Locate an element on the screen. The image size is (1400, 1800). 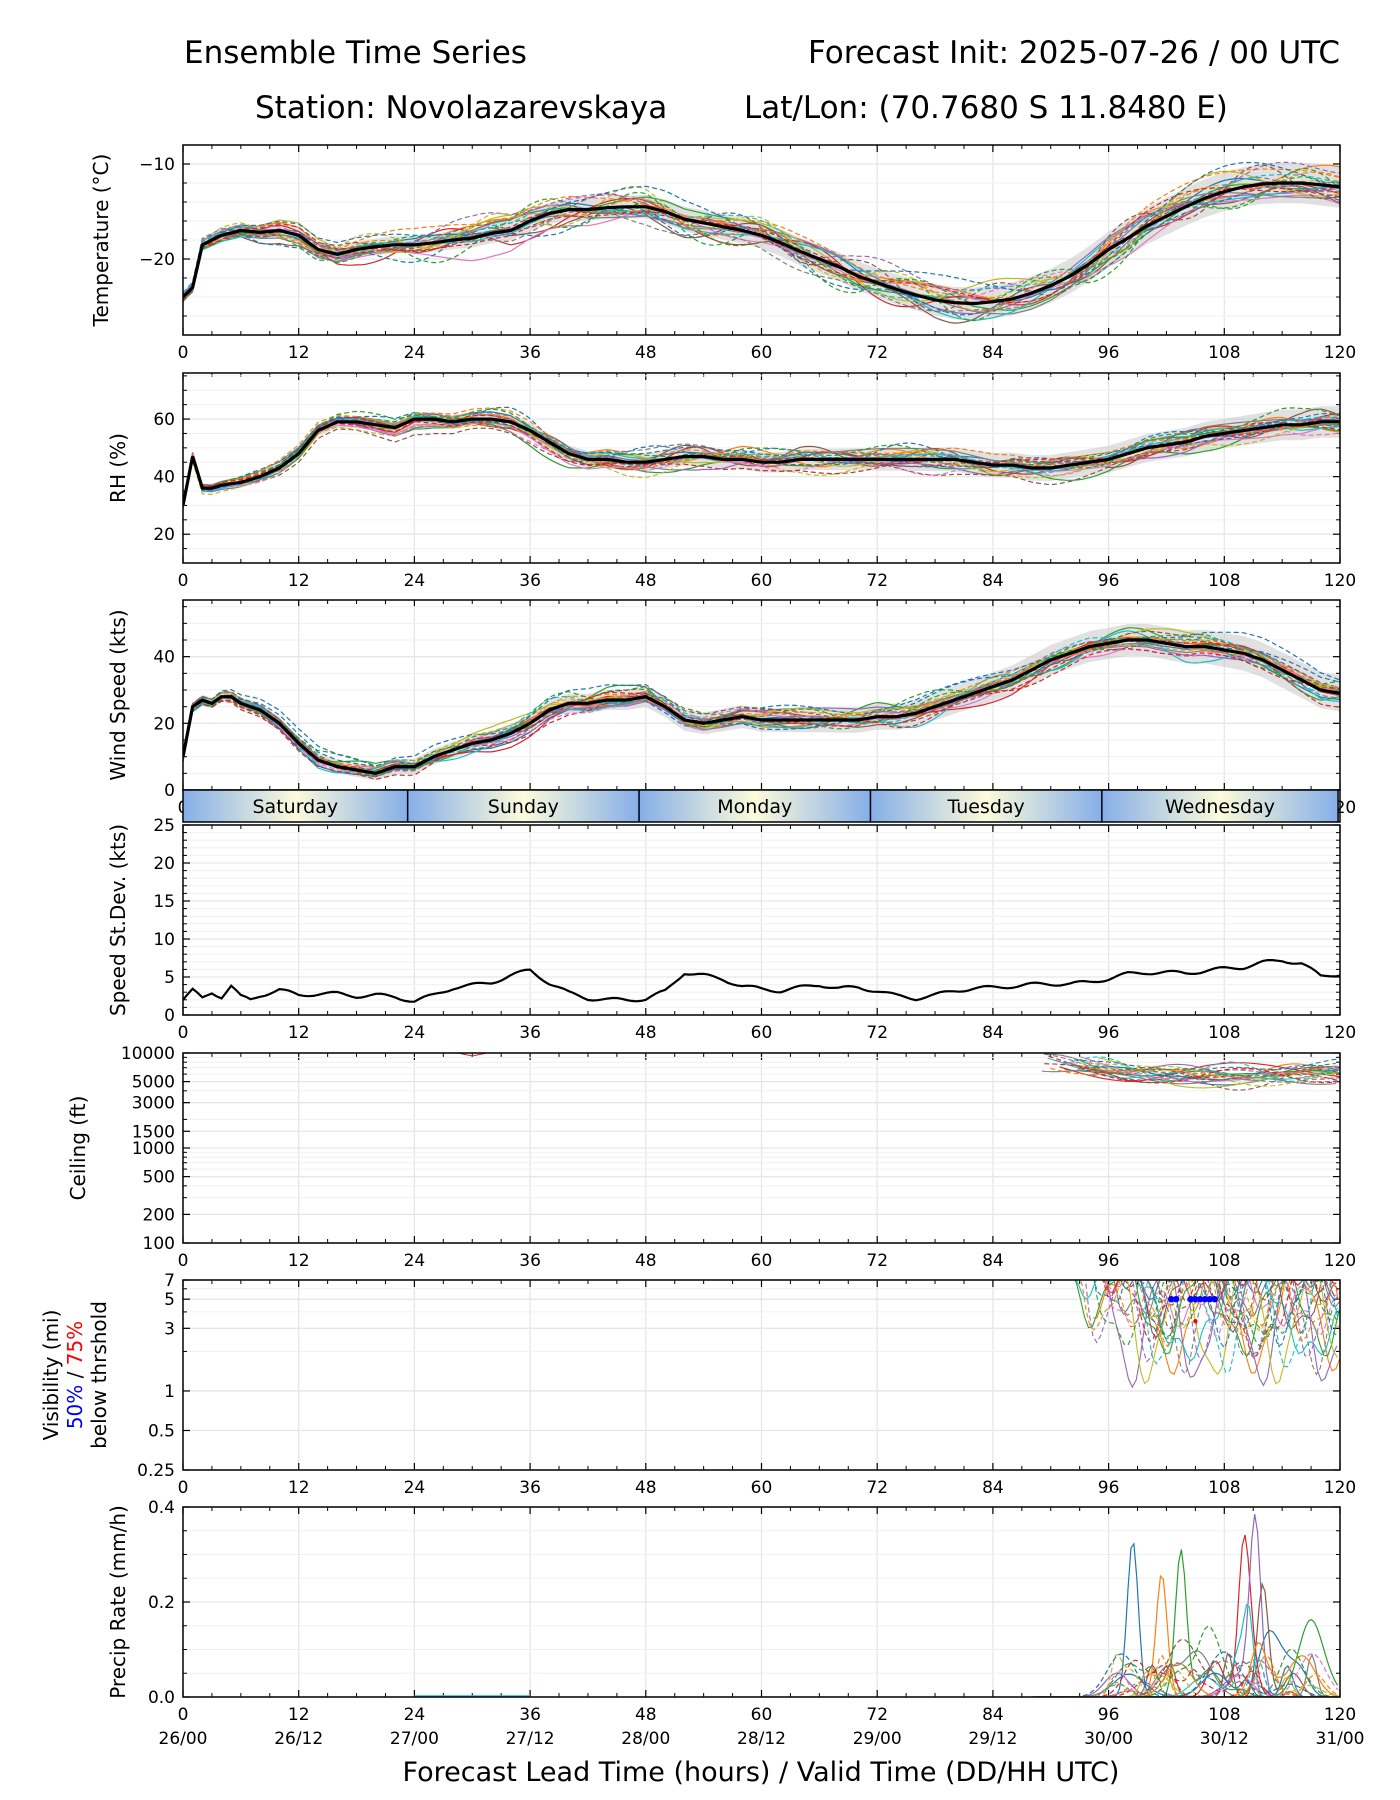
y-tick-label: 15 is located at coordinates (164, 902).